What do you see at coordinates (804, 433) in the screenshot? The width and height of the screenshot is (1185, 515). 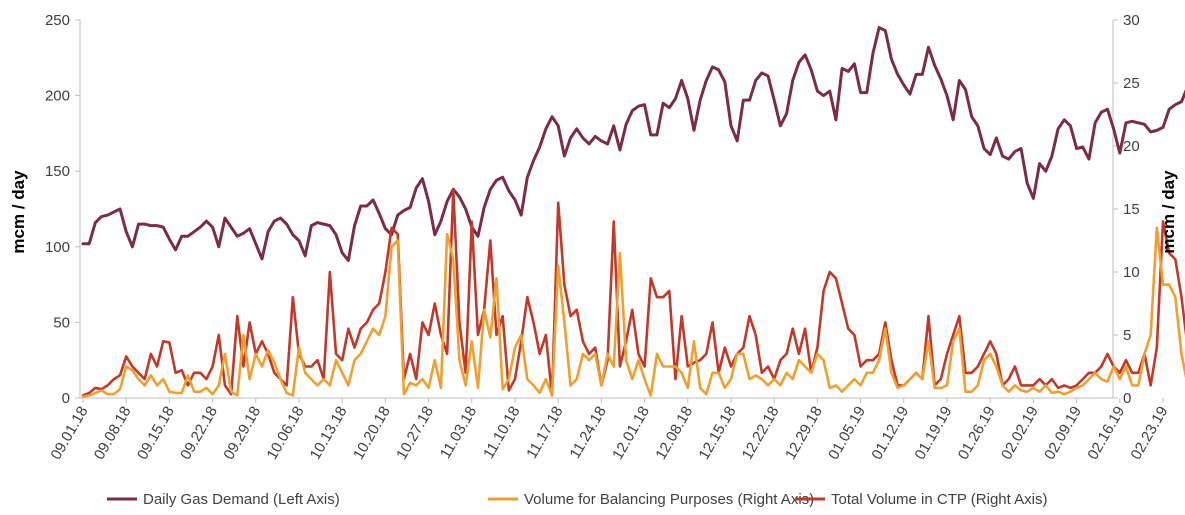 I see `x-tick-label: 12.29.18` at bounding box center [804, 433].